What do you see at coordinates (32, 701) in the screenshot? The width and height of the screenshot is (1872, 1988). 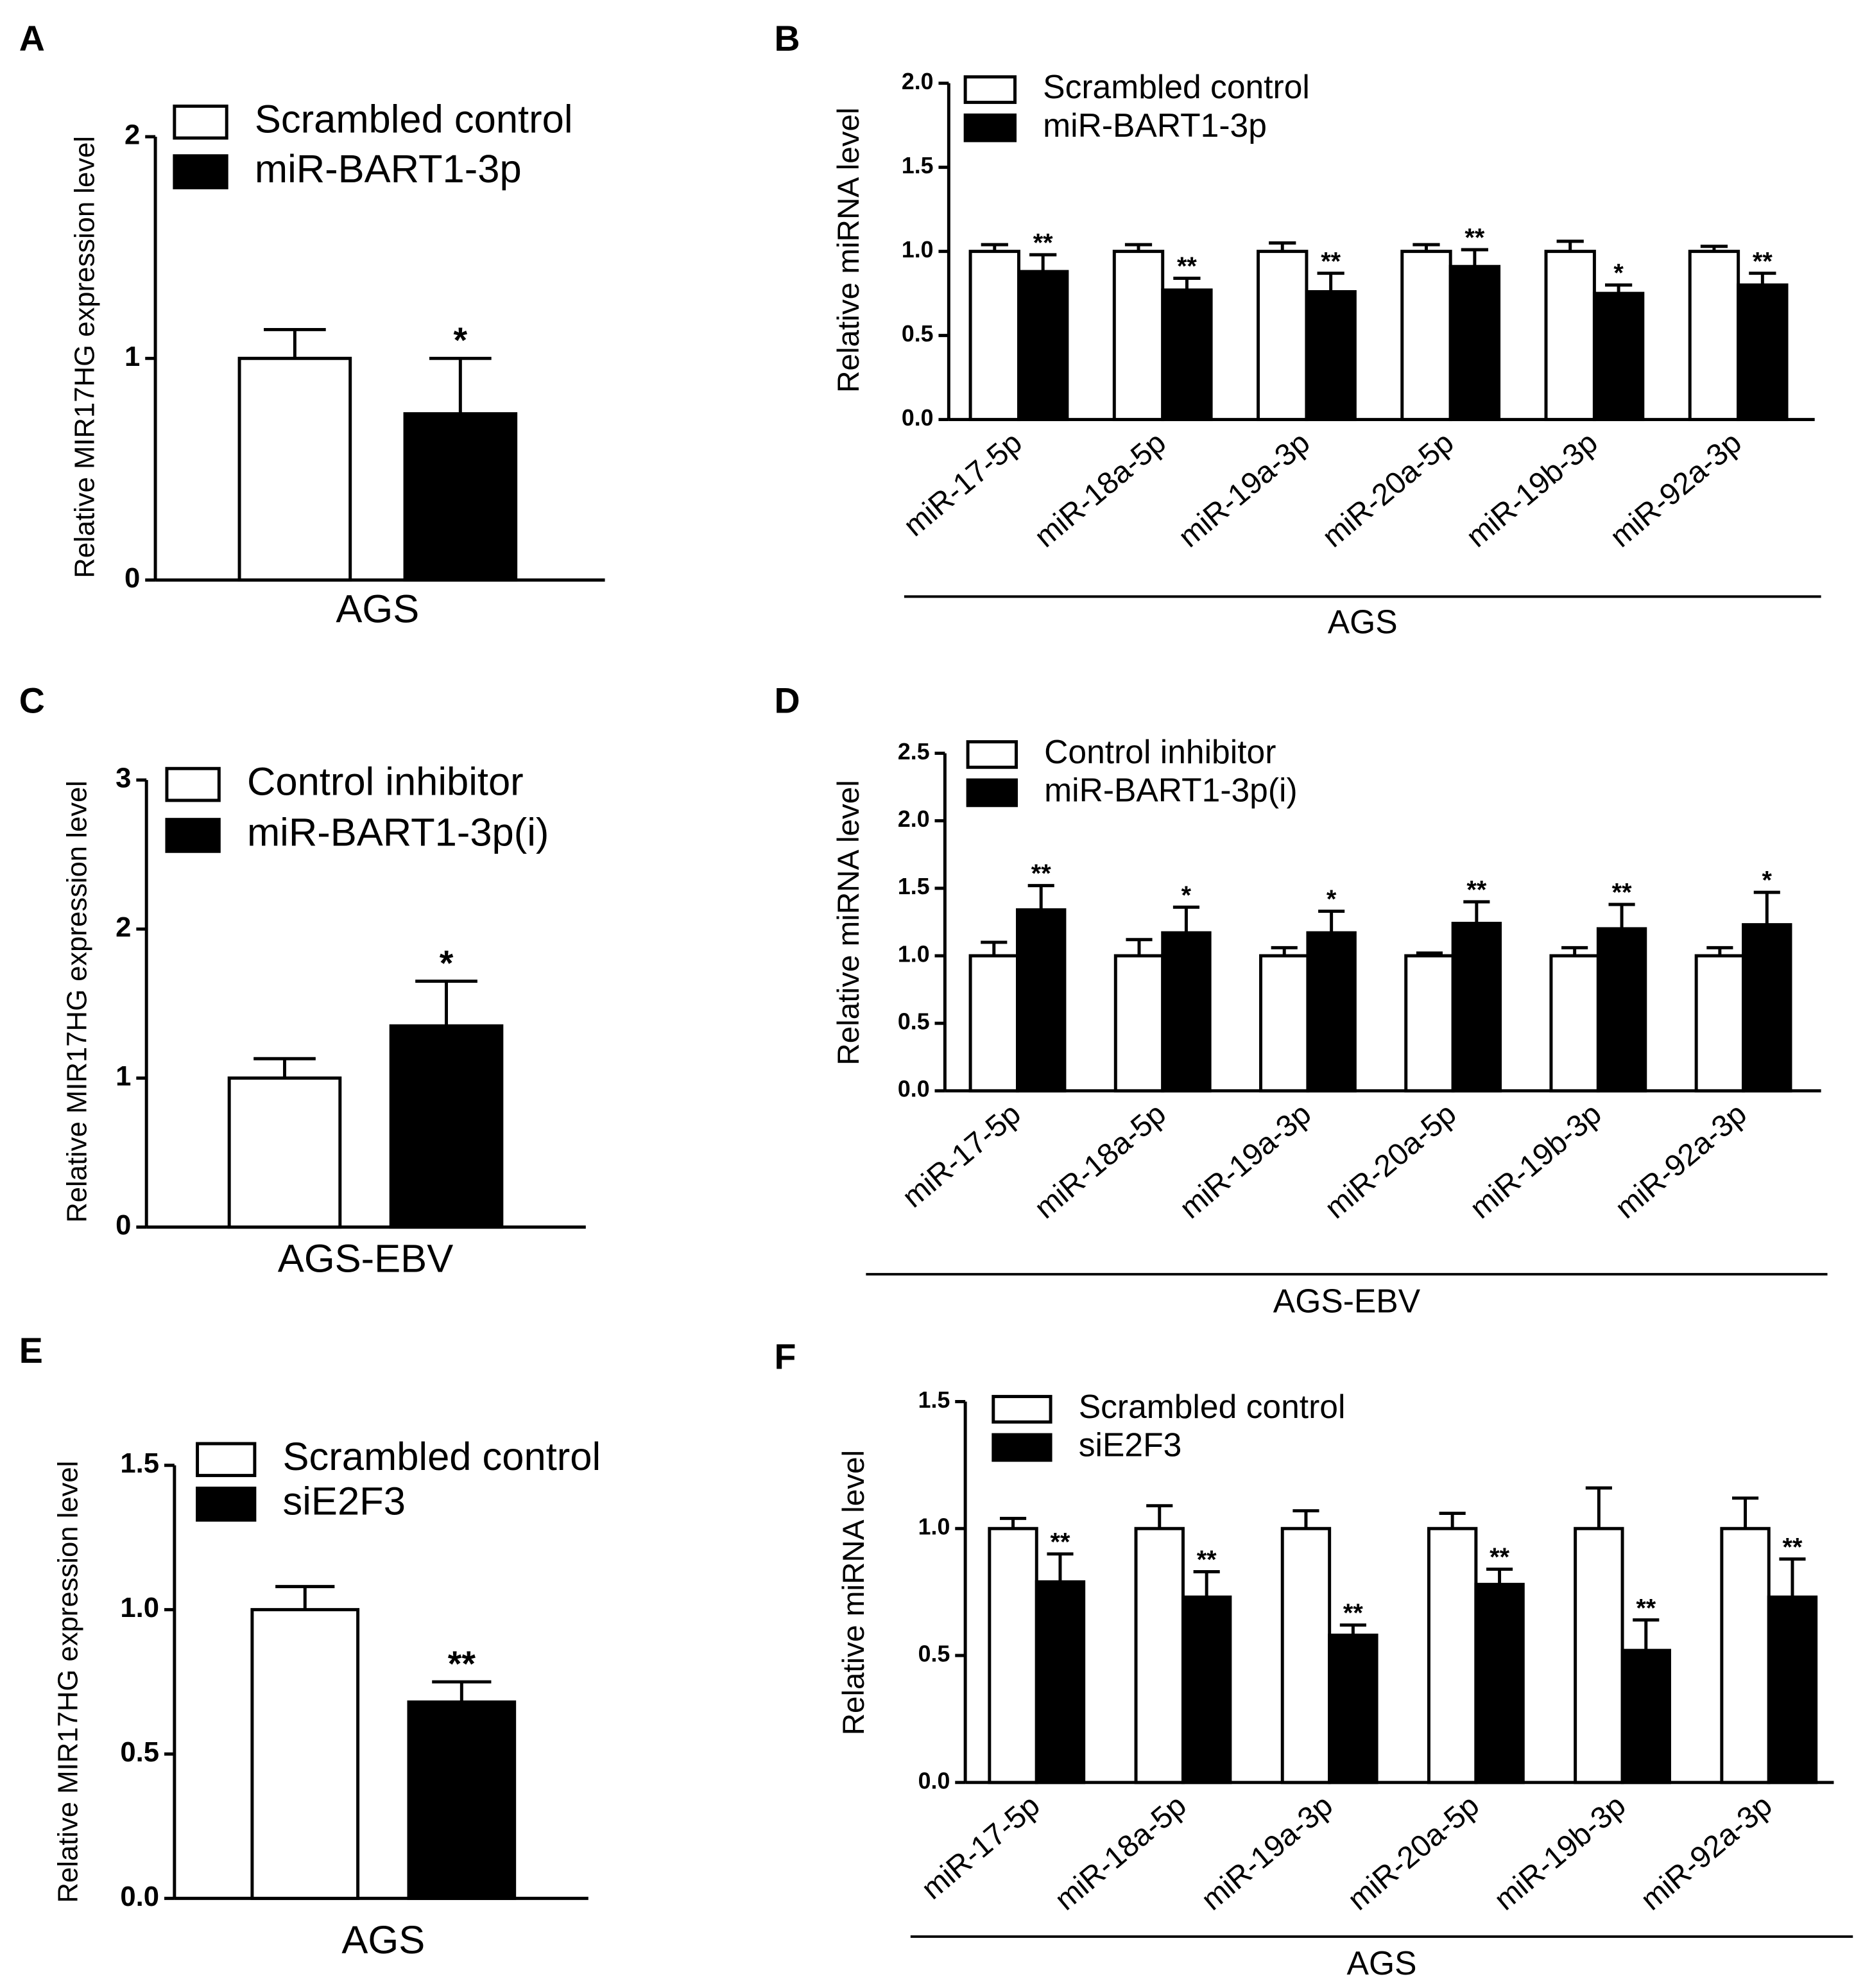 I see `panel-label: C` at bounding box center [32, 701].